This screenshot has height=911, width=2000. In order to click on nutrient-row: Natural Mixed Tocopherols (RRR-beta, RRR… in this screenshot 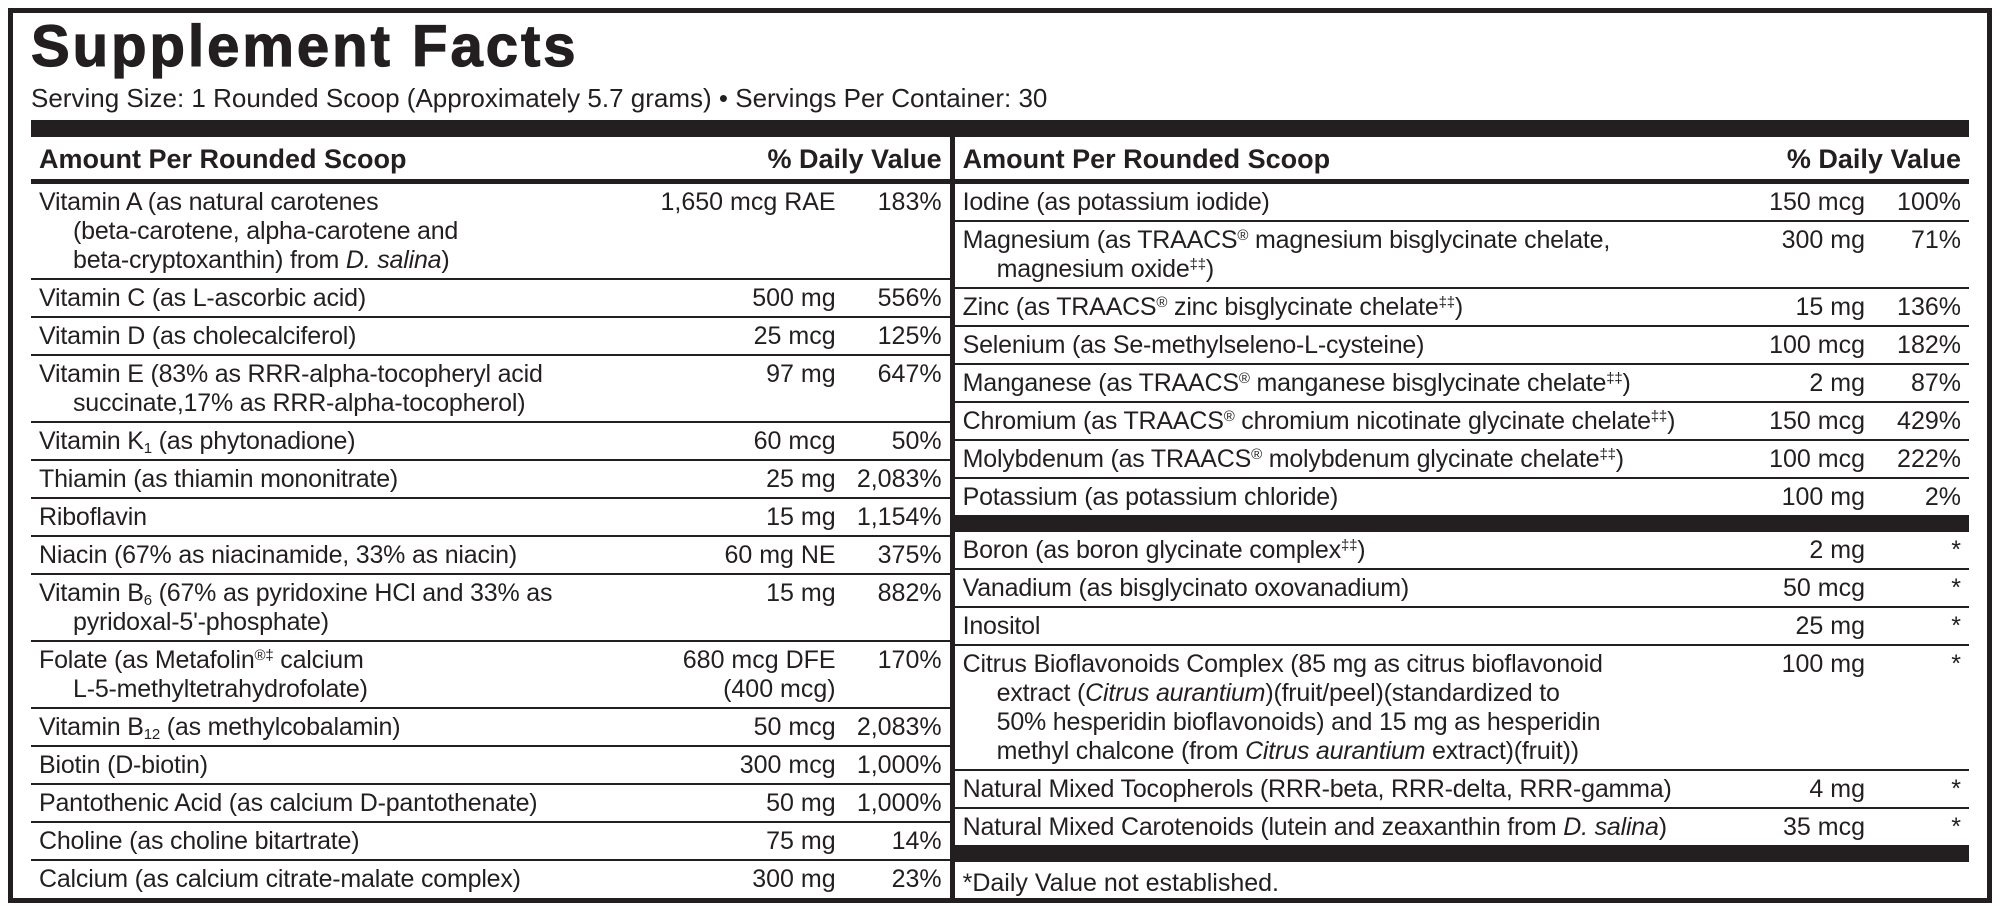, I will do `click(1461, 790)`.